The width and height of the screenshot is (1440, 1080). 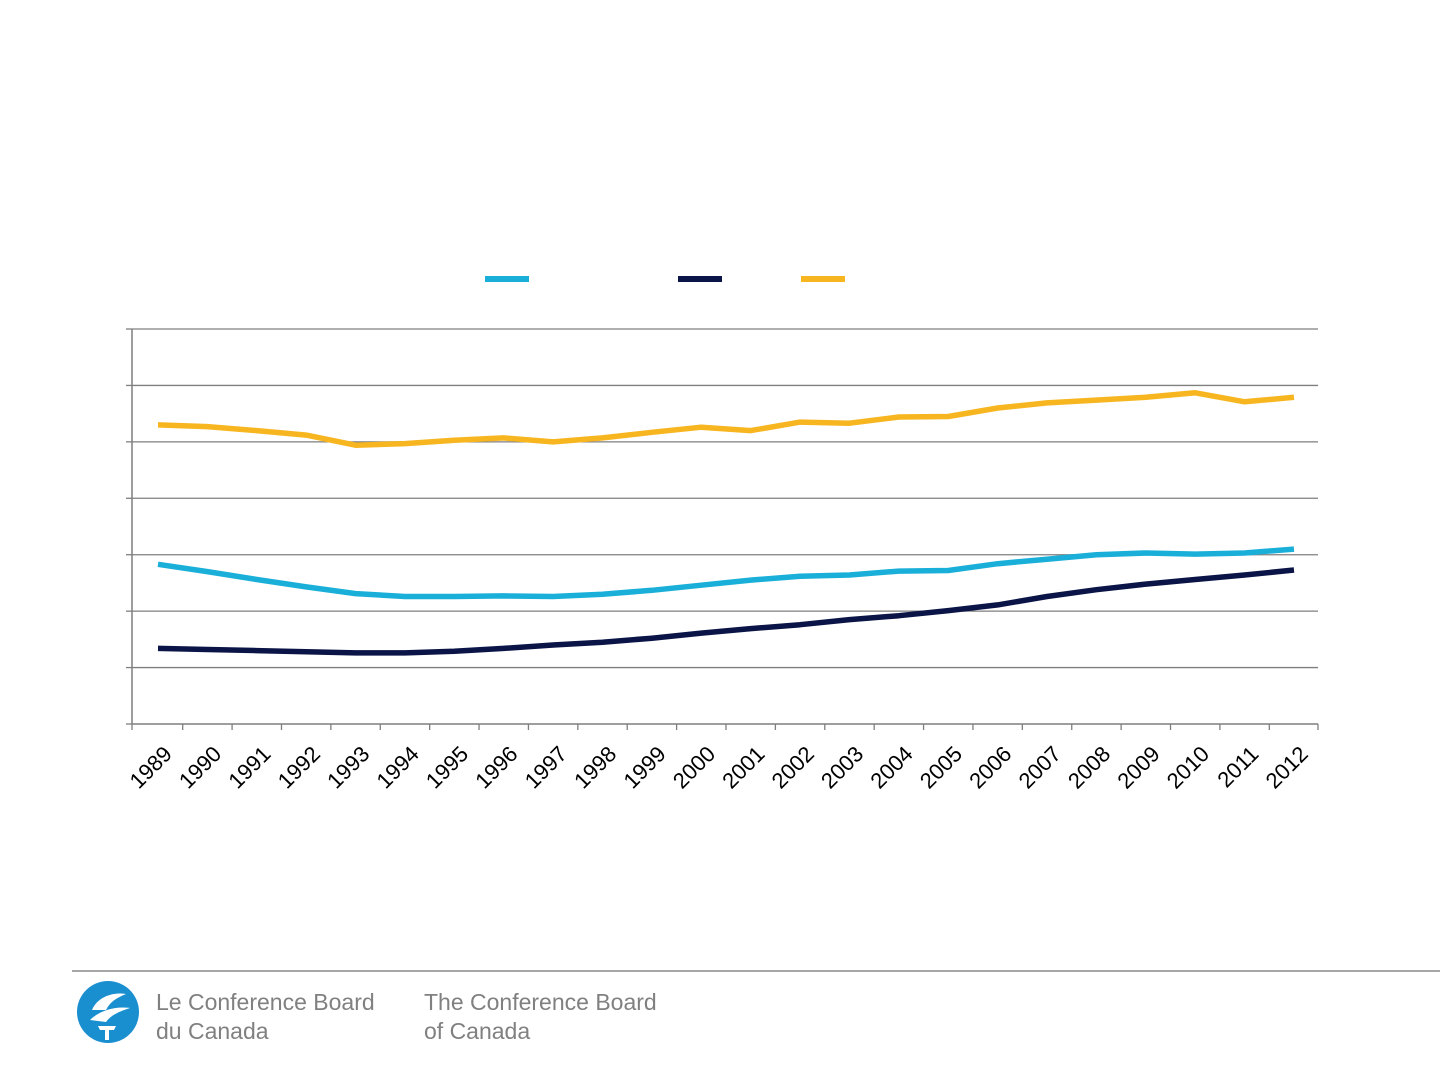 What do you see at coordinates (348, 767) in the screenshot?
I see `x-tick-label-1993: 1993` at bounding box center [348, 767].